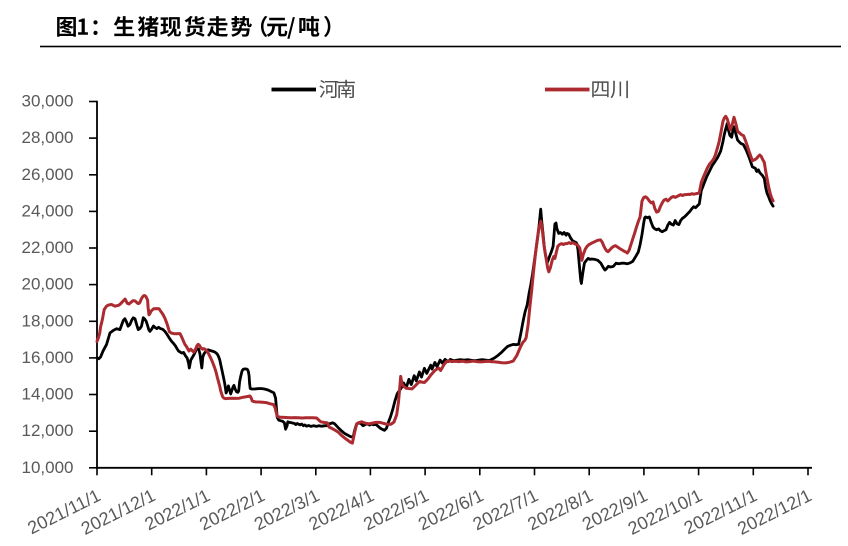 This screenshot has width=848, height=546. I want to click on svg-text: 20,000, so click(48, 284).